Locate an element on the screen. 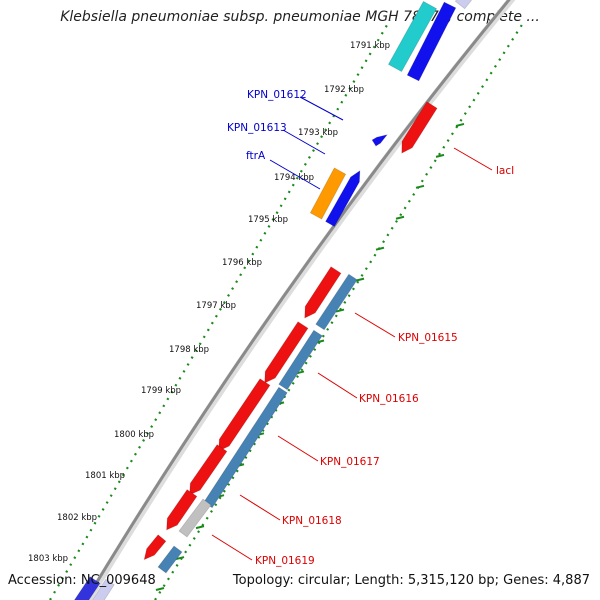 The image size is (600, 600). gene-label: ftrA is located at coordinates (256, 156).